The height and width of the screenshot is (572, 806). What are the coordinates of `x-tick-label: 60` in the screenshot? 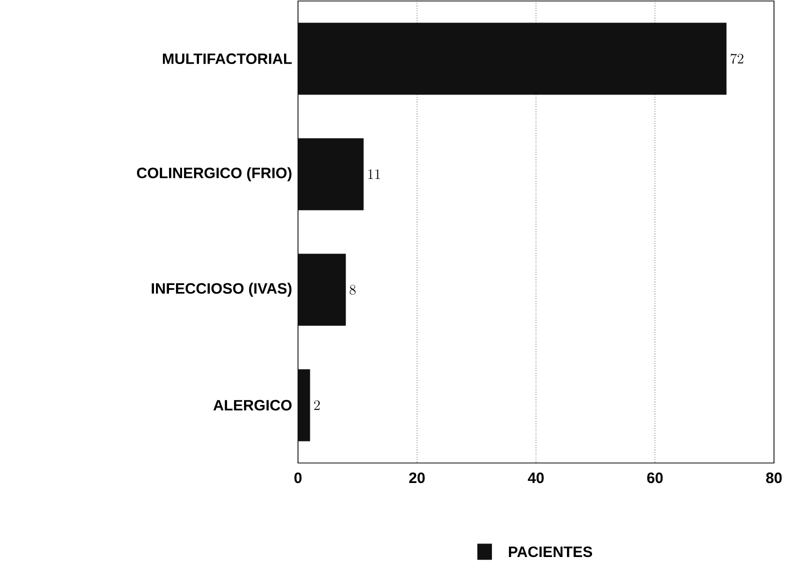 It's located at (655, 478).